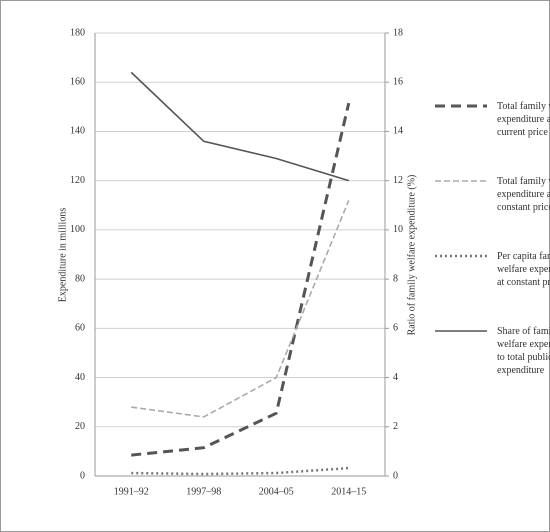  What do you see at coordinates (395, 328) in the screenshot?
I see `y2-tick-label: 6` at bounding box center [395, 328].